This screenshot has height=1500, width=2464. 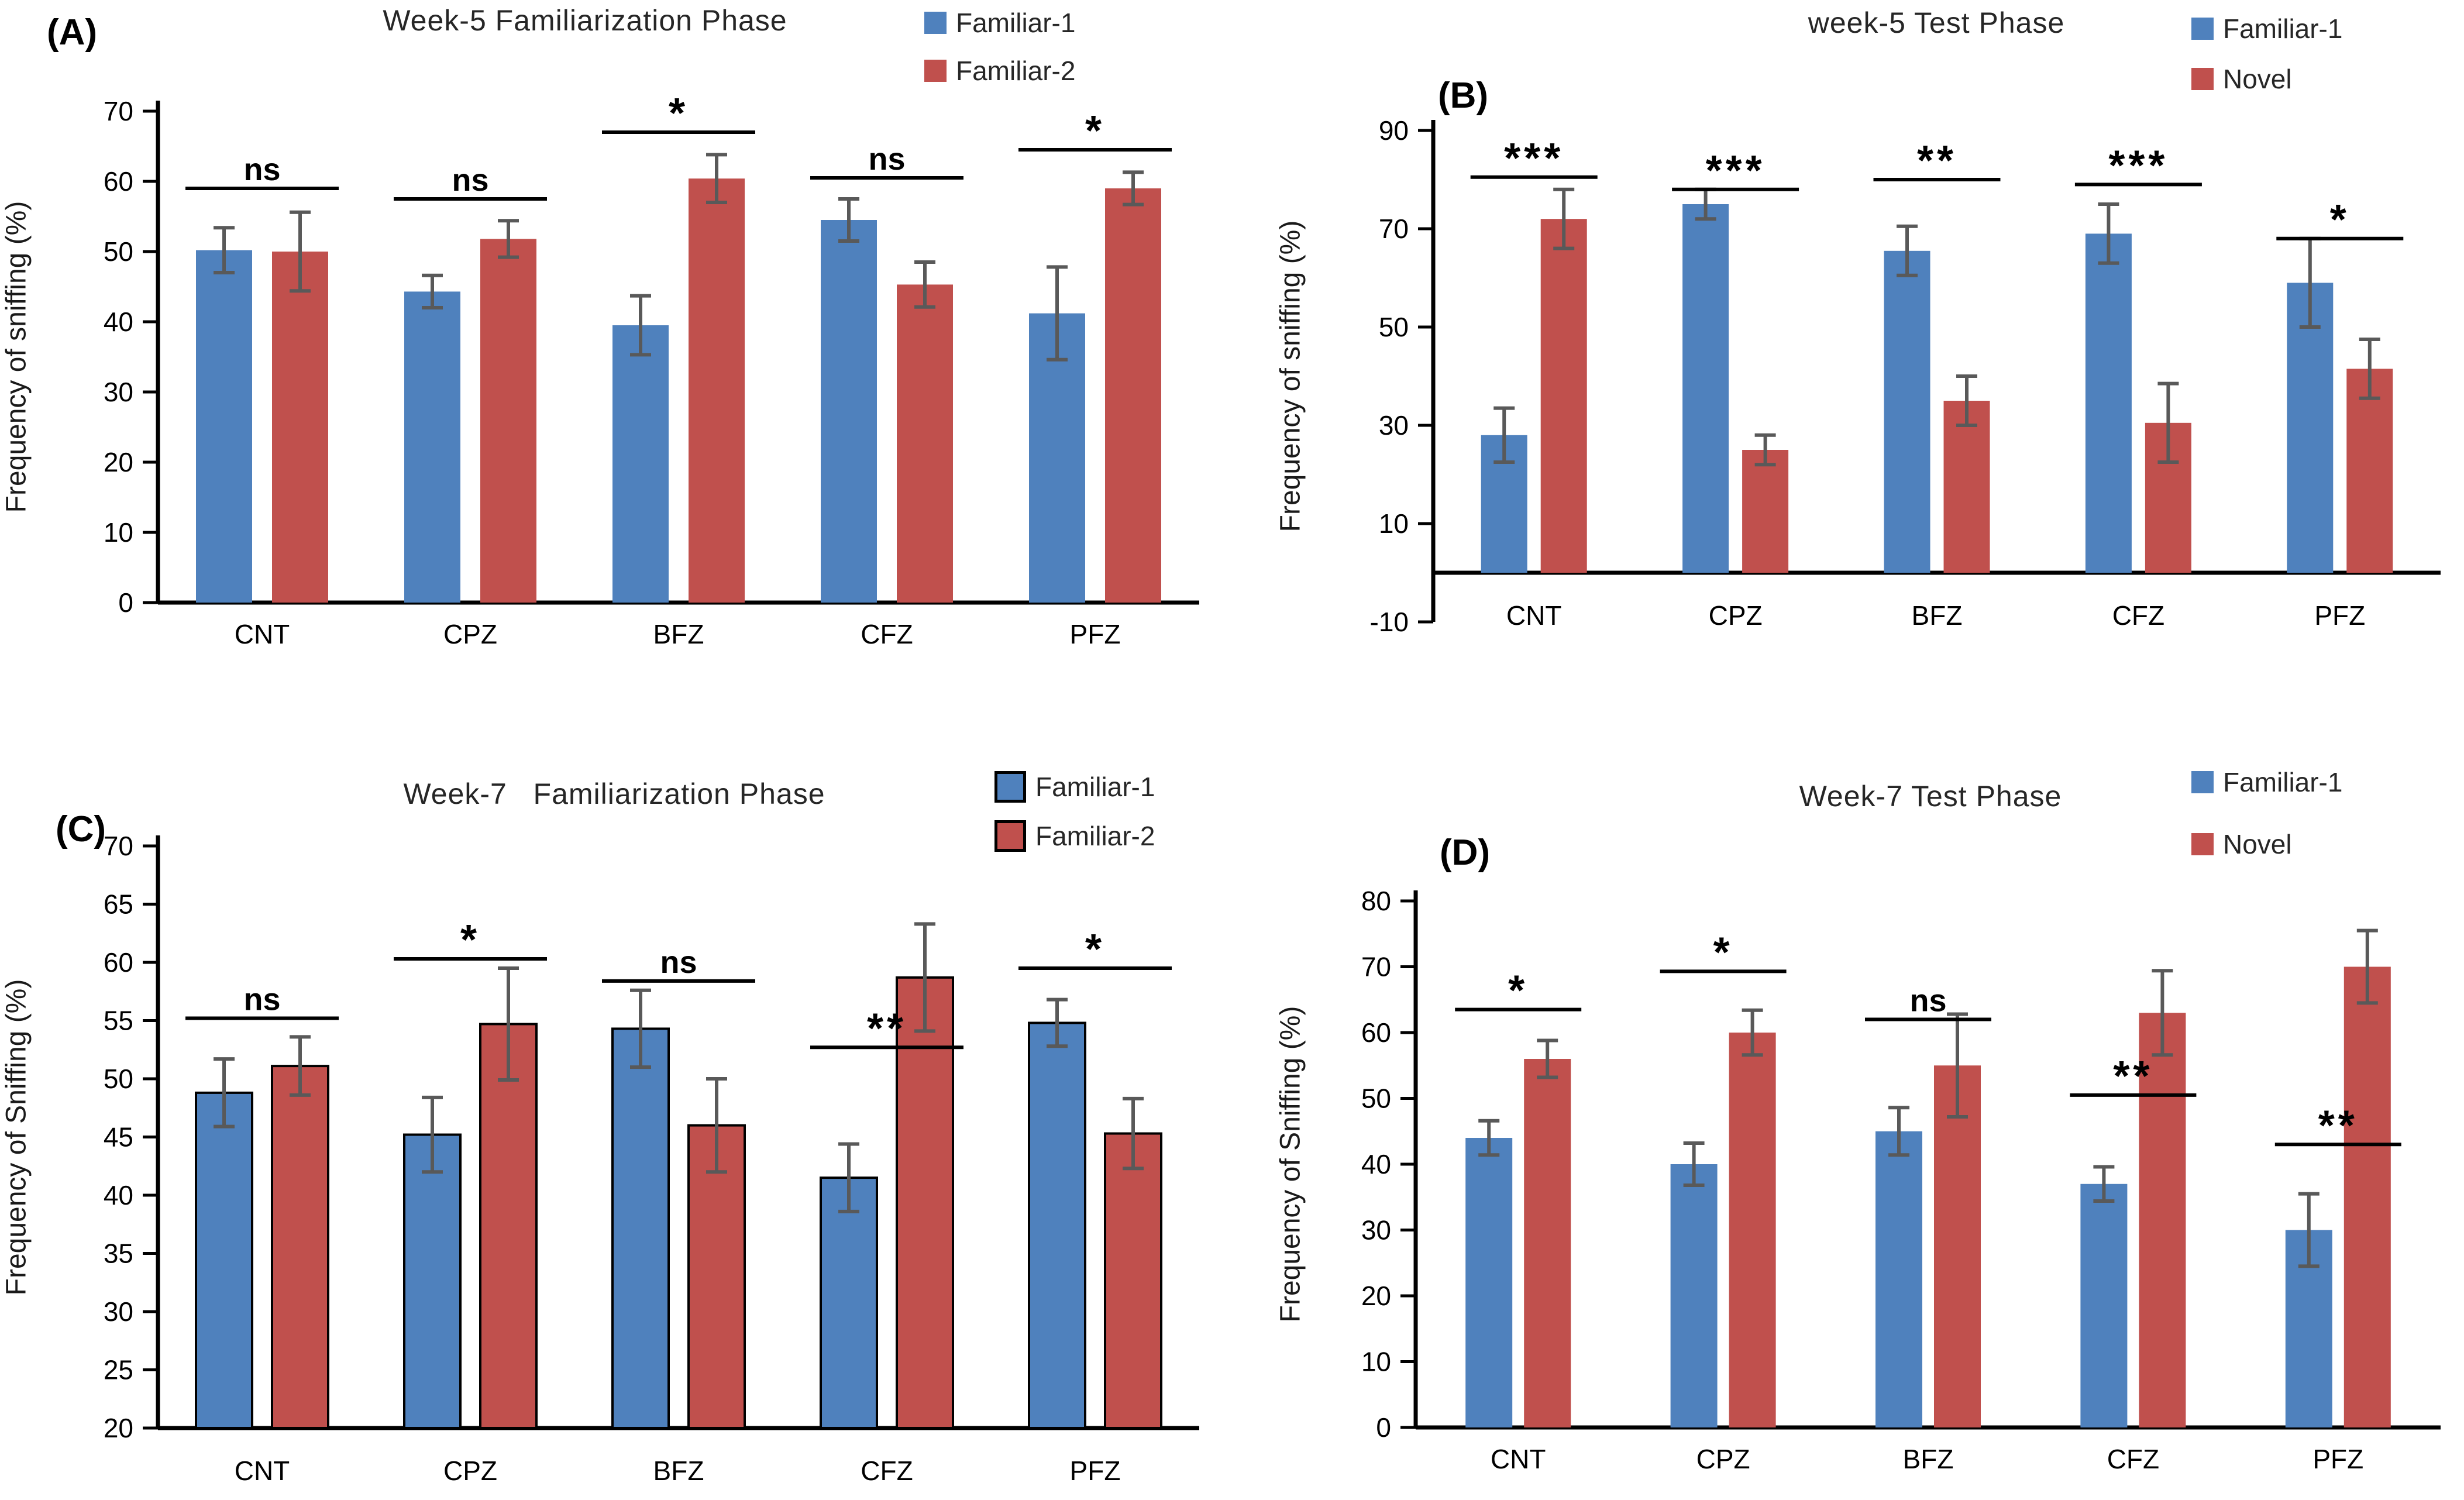 I want to click on y-tick-label: 60, so click(x=119, y=182).